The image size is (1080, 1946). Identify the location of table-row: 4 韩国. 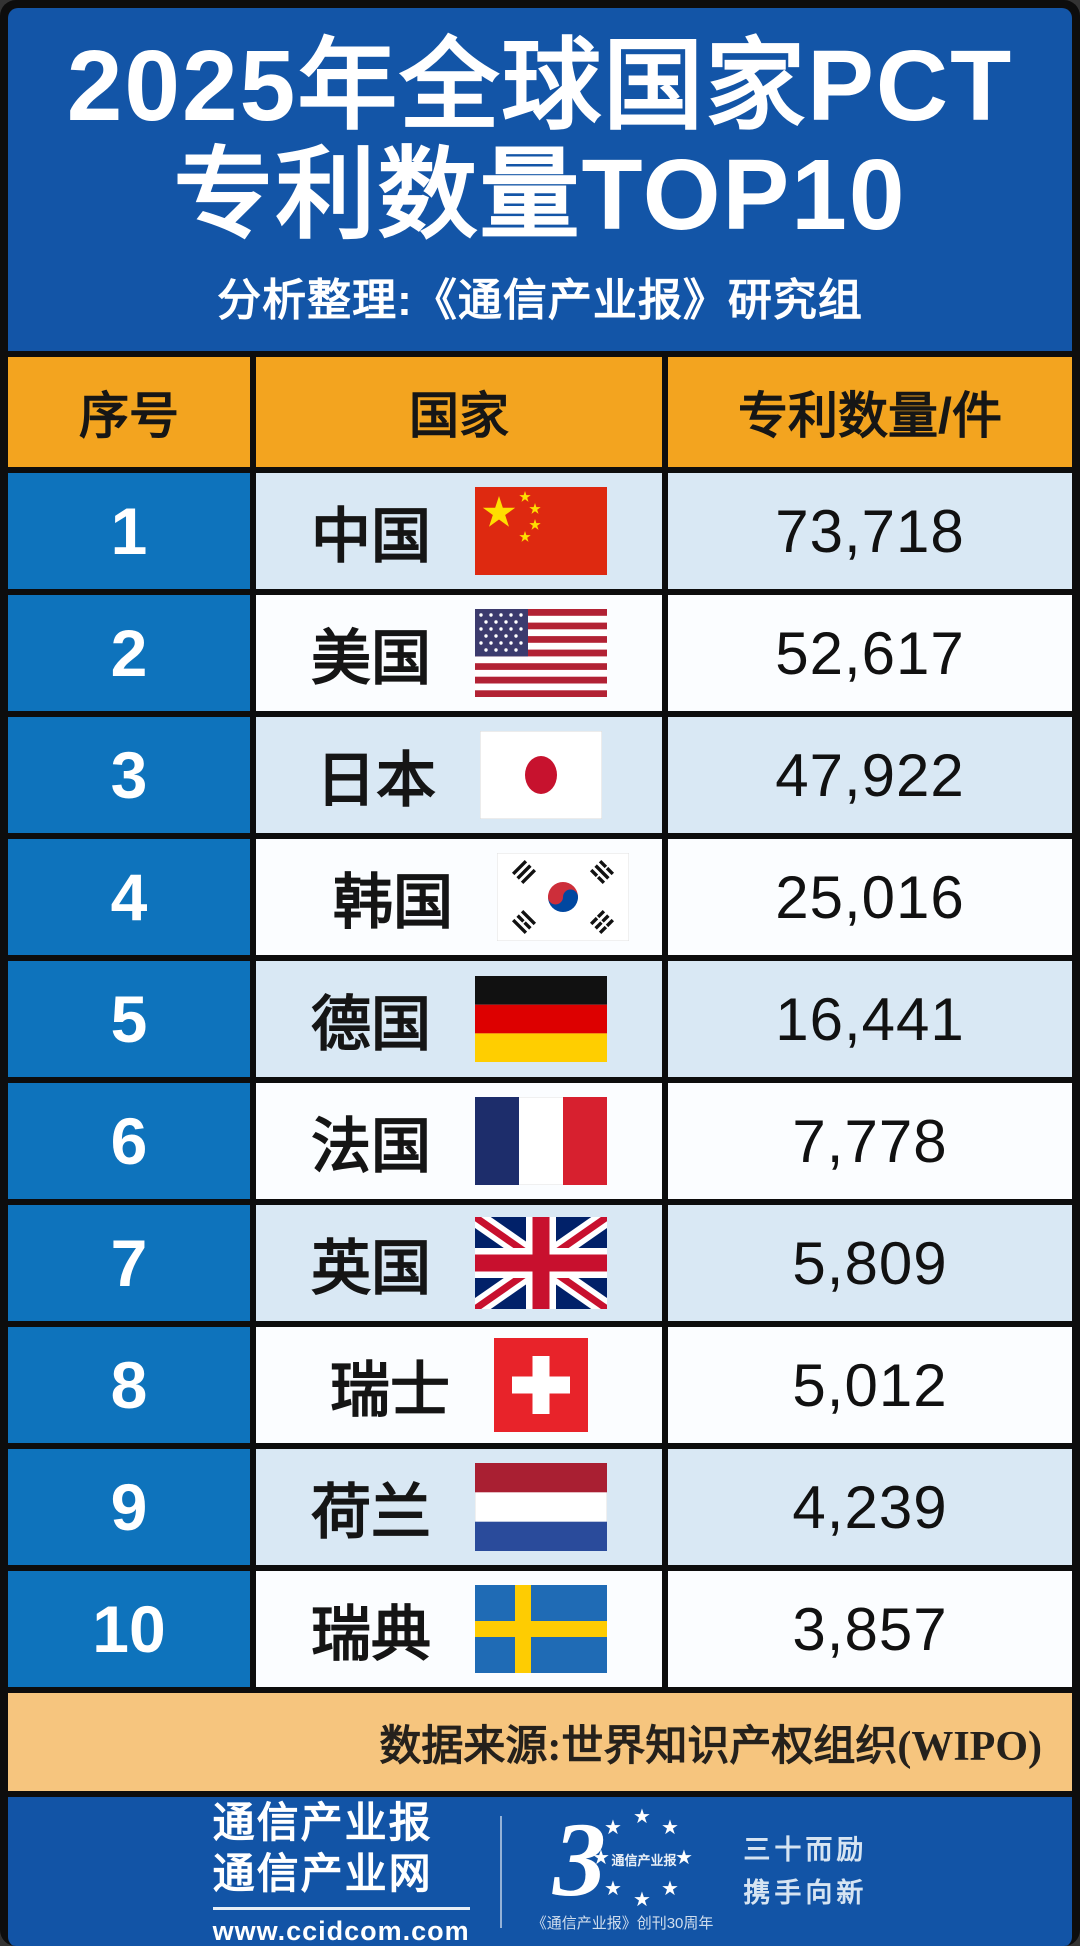
(540, 897).